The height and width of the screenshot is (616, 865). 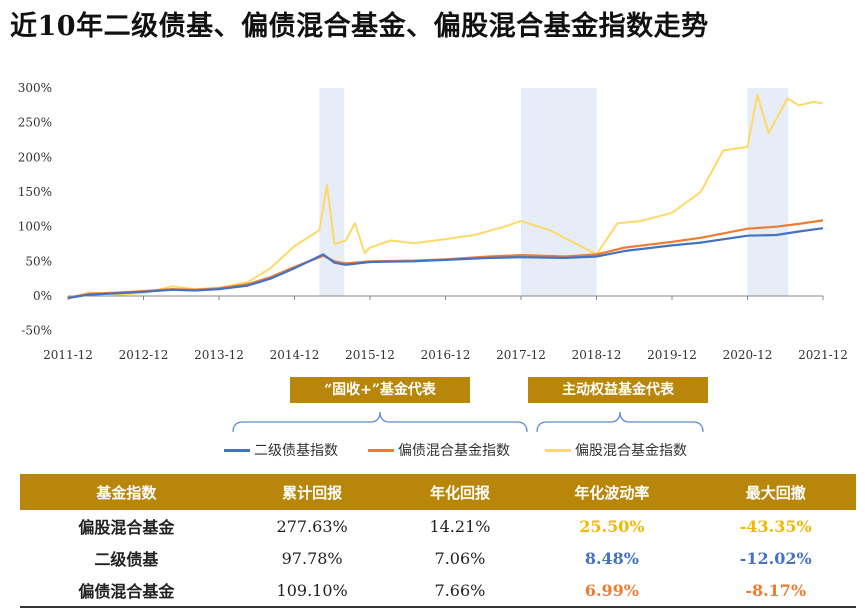 I want to click on fixed-income-tag: “固收+”基金代表, so click(x=380, y=390).